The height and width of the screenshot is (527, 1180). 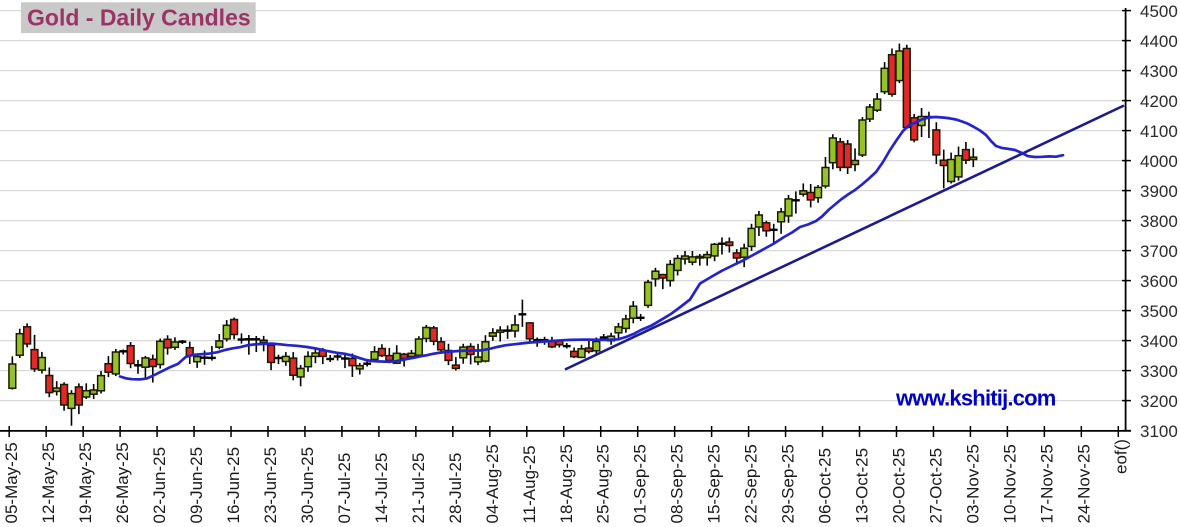 I want to click on svg-text: 4400, so click(x=1159, y=41).